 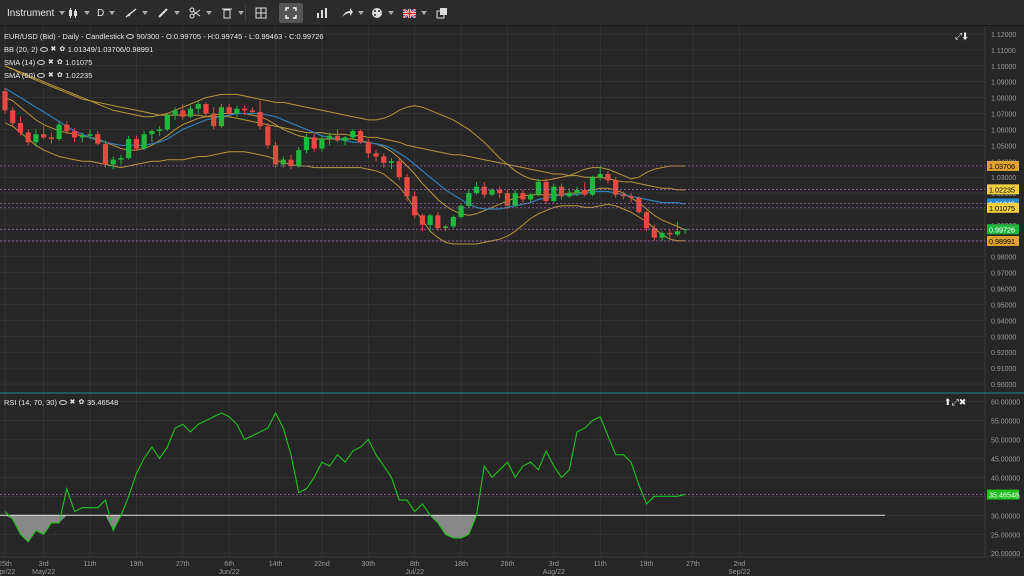 What do you see at coordinates (163, 13) in the screenshot?
I see `pencil-icon` at bounding box center [163, 13].